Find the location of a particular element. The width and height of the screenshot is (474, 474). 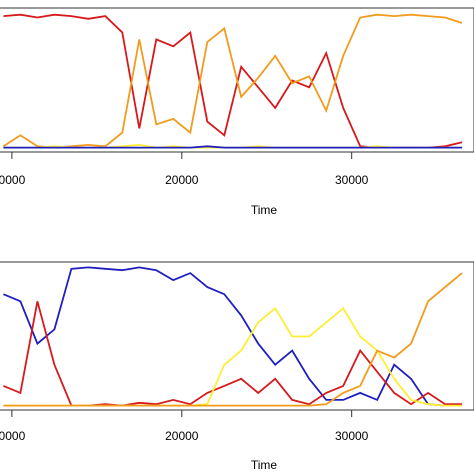

series-line is located at coordinates (233, 147).